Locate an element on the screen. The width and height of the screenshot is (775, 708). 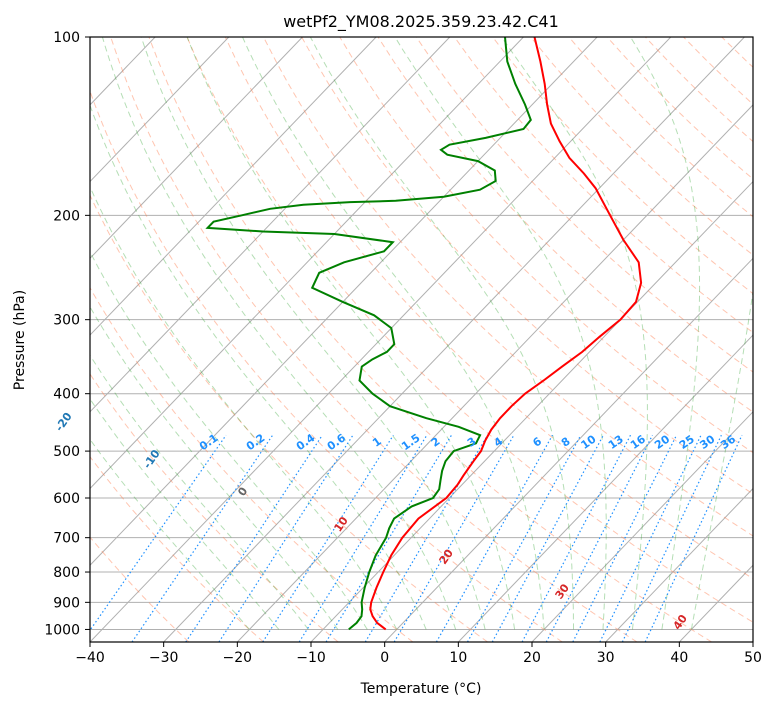
x-axis-label: Temperature (°C) is located at coordinates (421, 689).